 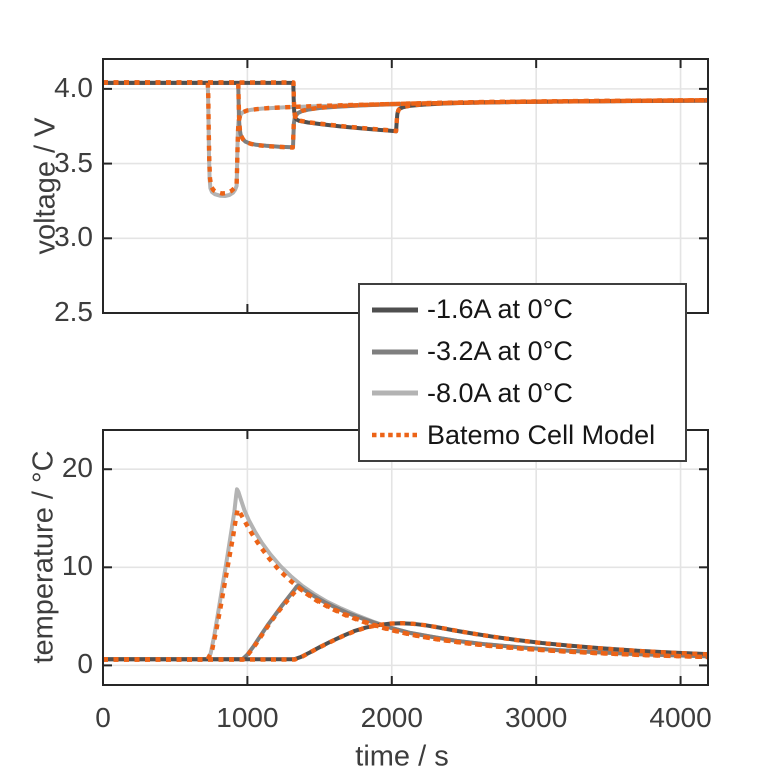 What do you see at coordinates (73, 311) in the screenshot?
I see `y-tick-label: 2.5` at bounding box center [73, 311].